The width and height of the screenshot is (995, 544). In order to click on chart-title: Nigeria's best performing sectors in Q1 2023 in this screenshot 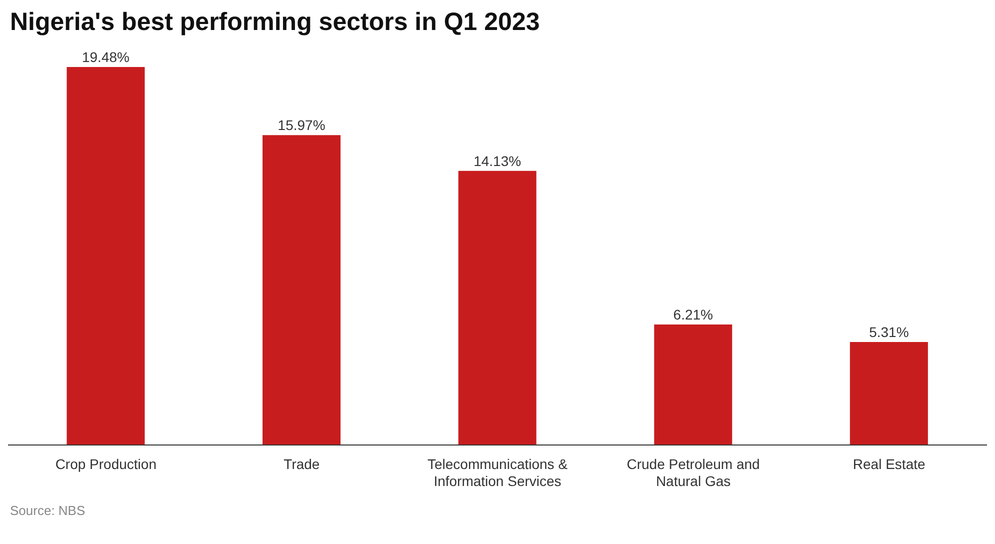, I will do `click(275, 22)`.